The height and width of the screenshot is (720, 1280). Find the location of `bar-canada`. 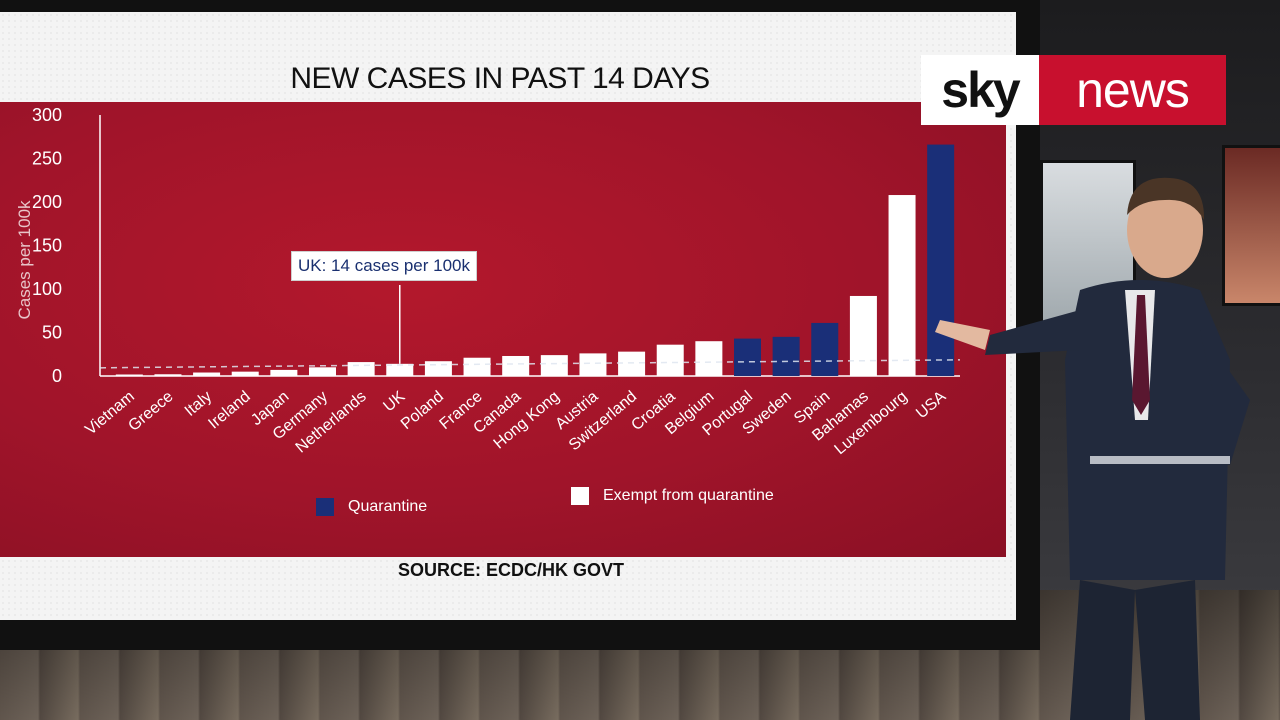

bar-canada is located at coordinates (516, 365).